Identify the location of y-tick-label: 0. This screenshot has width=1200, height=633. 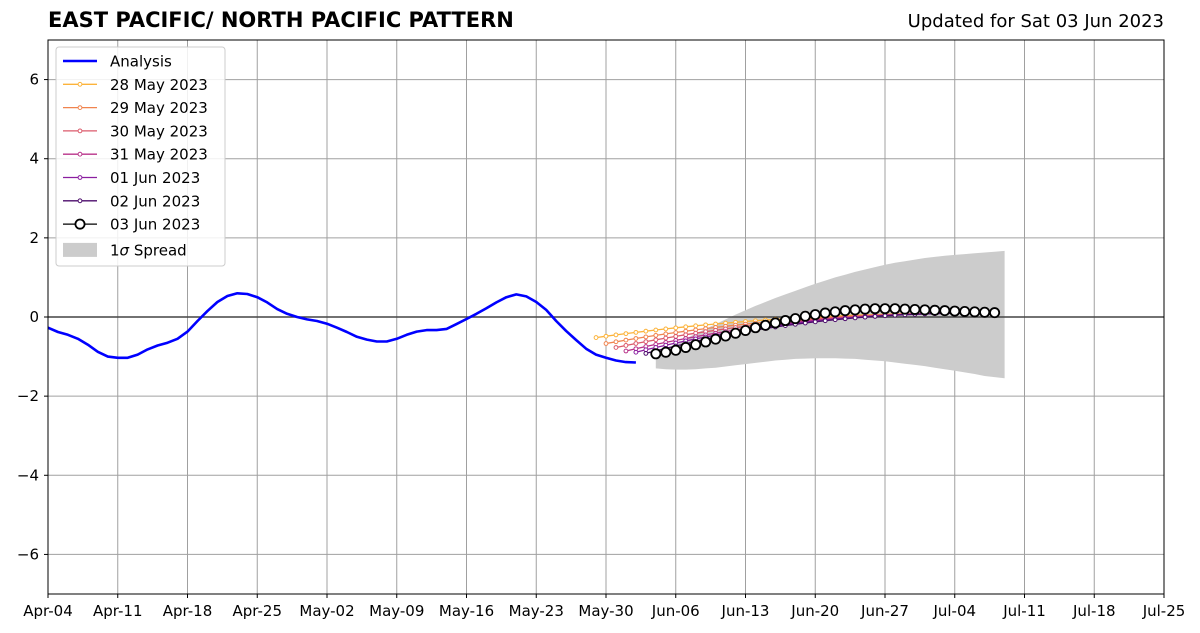
(34, 317).